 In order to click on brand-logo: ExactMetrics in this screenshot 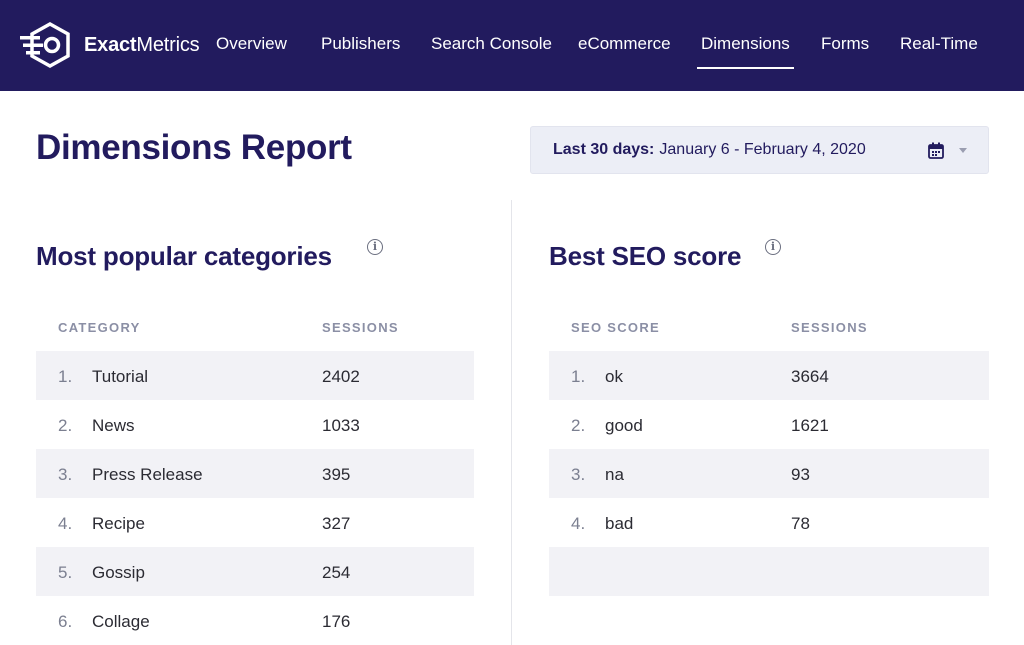, I will do `click(115, 45)`.